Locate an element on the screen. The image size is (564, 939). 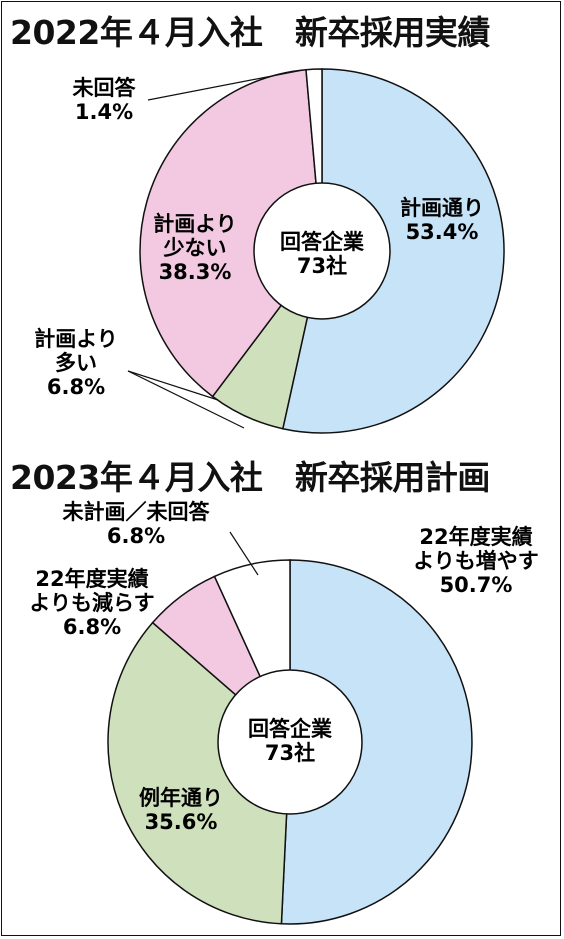
chart-2-slice-4-leader is located at coordinates (244, 553).